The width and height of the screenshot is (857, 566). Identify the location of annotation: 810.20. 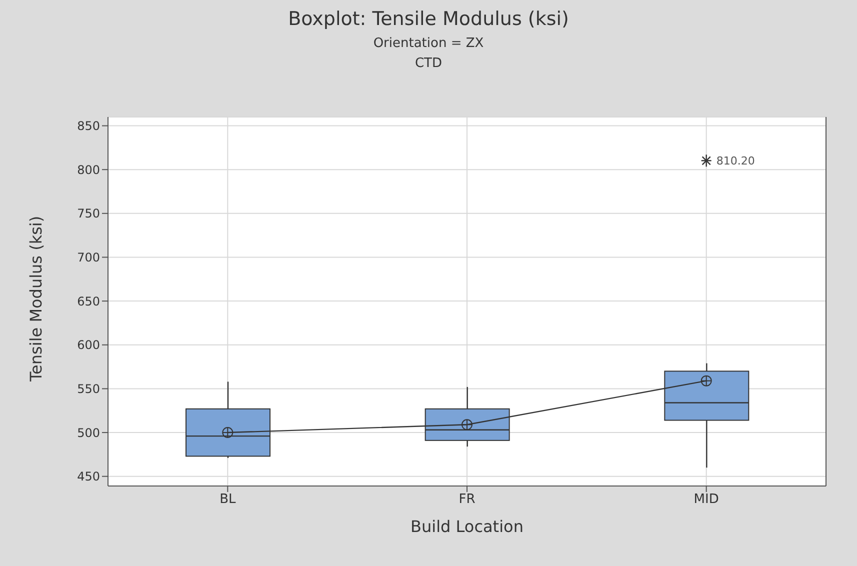
(735, 161).